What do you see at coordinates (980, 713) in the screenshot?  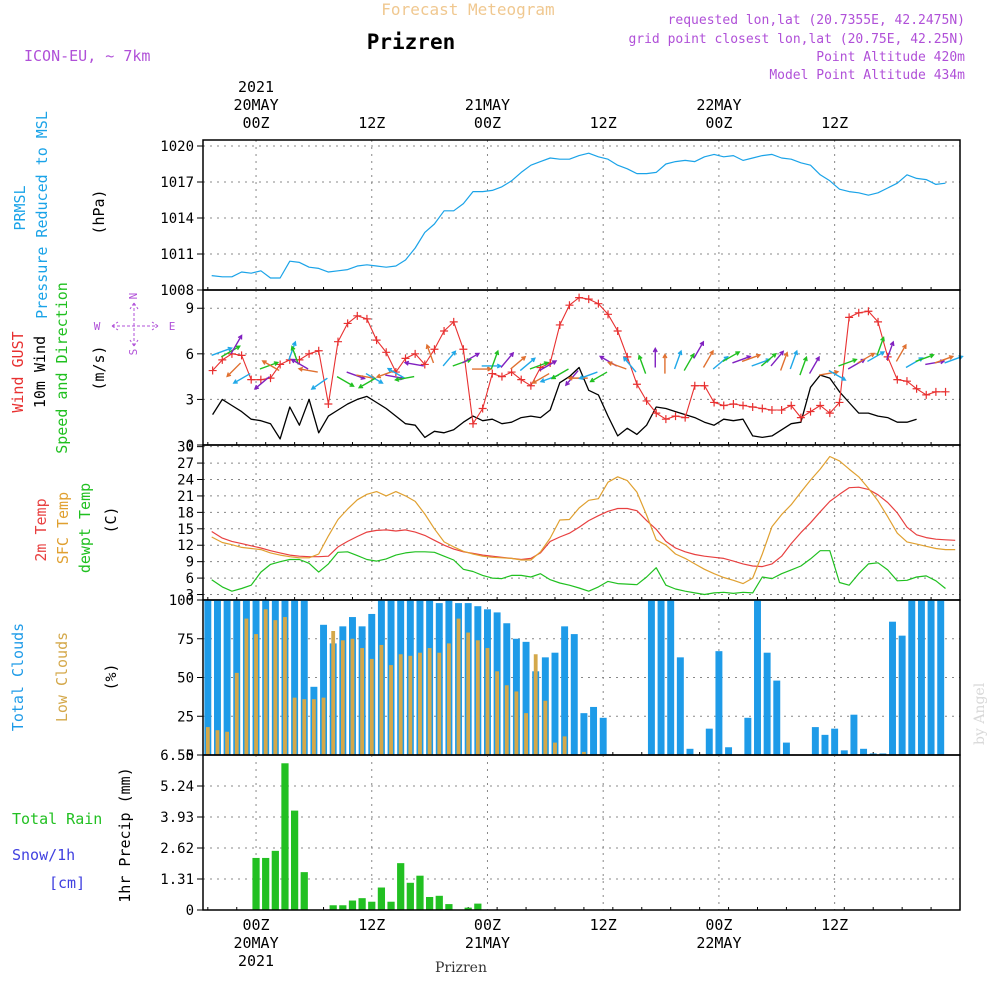 I see `watermark: by Angel` at bounding box center [980, 713].